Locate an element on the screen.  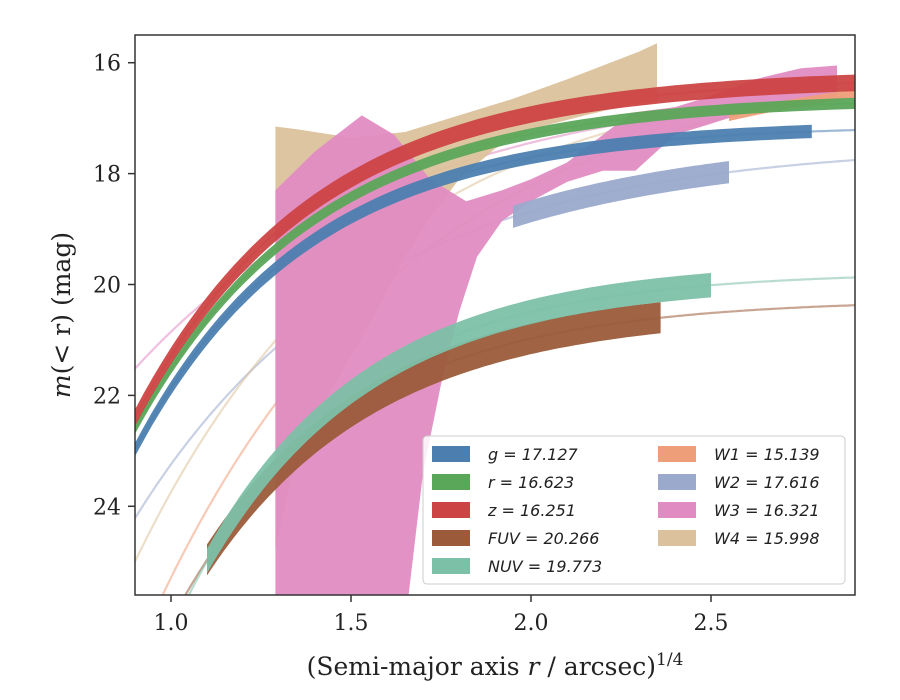
x-tick-label: 1.0 is located at coordinates (171, 623).